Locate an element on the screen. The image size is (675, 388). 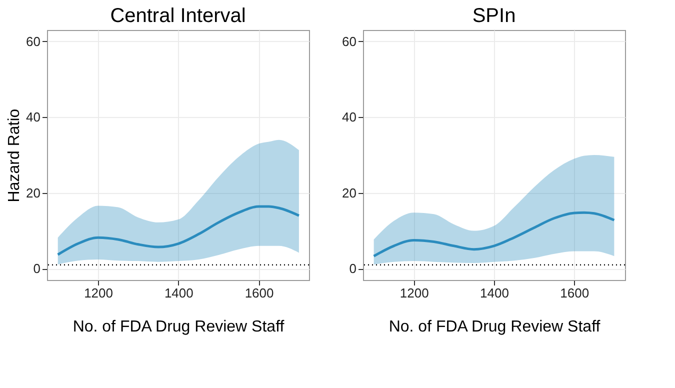
y-axis-title: Hazard Ratio is located at coordinates (15, 155).